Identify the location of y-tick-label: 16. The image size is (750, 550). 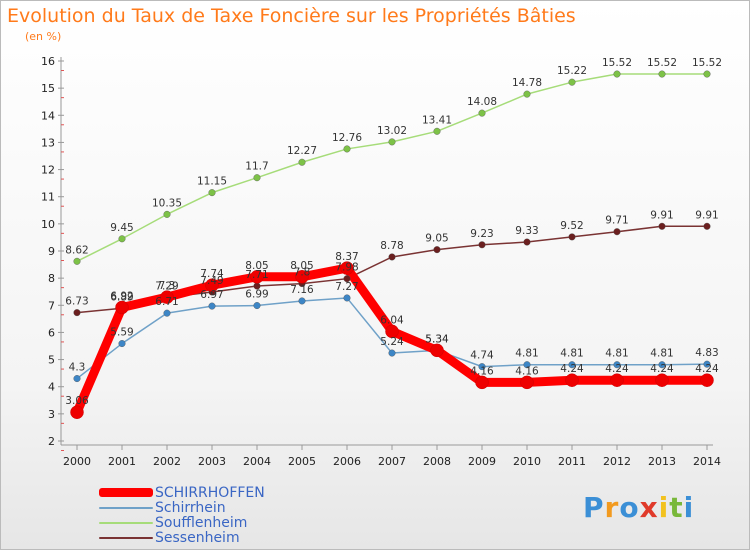
(48, 61).